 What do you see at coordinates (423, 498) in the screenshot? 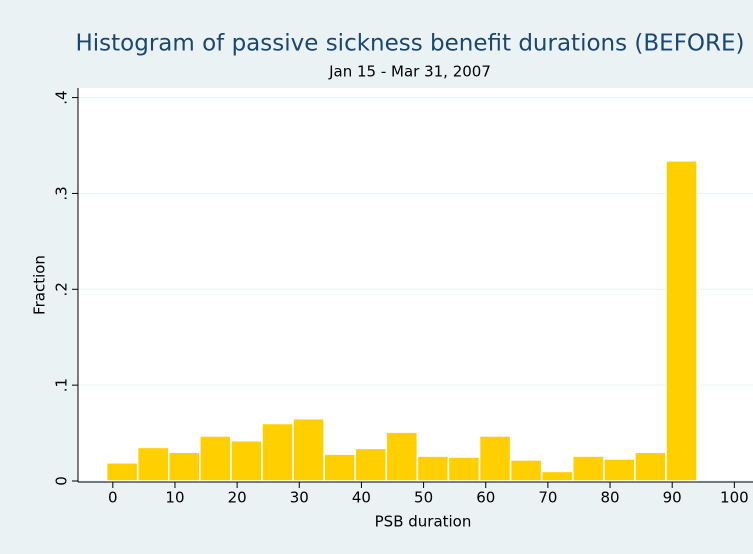
I see `x-tick-label: 50` at bounding box center [423, 498].